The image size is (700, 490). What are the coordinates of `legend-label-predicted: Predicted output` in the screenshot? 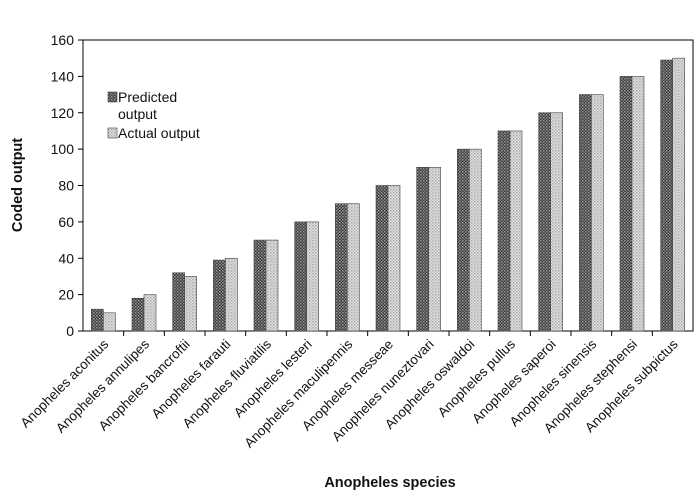 It's located at (147, 105).